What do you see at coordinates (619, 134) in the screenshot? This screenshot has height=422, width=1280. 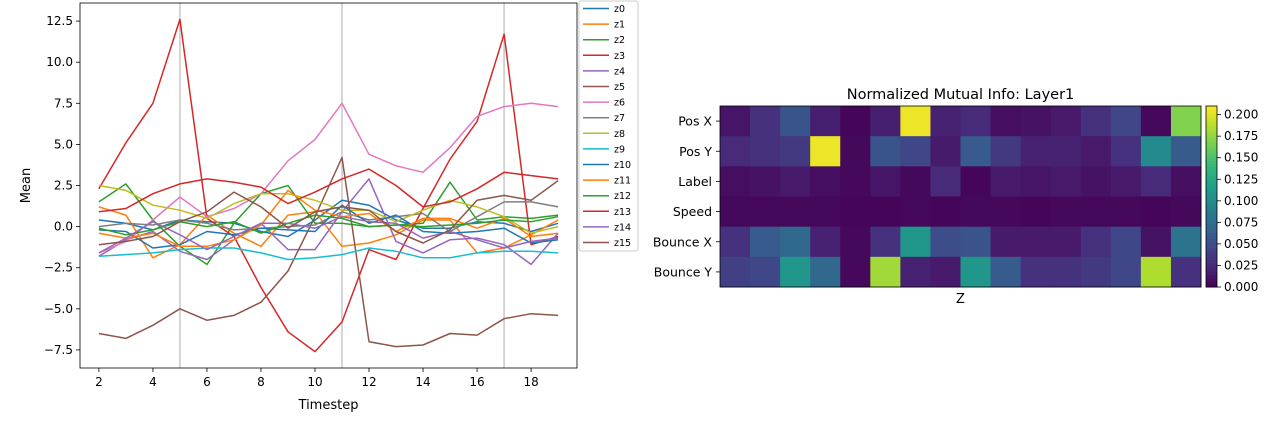 I see `legend-label-z8: z8` at bounding box center [619, 134].